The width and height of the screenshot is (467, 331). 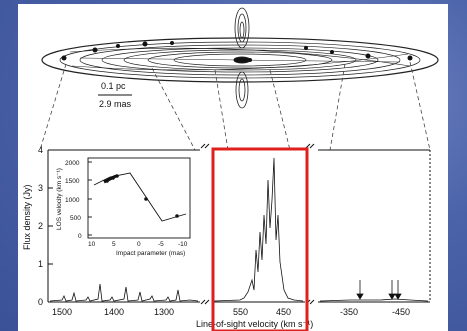 I want to click on inset-x-tick-10: 10, so click(x=92, y=244).